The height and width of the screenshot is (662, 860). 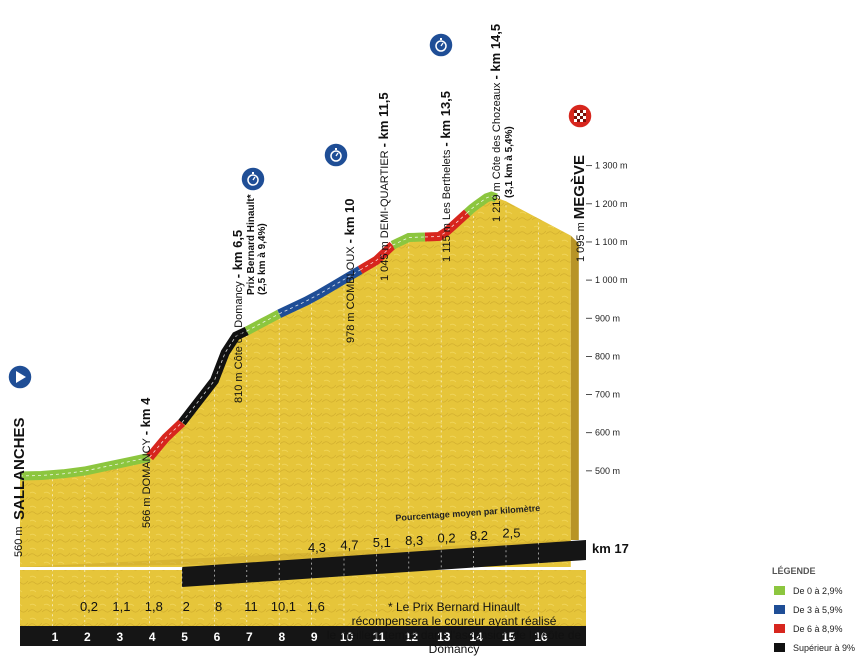 I want to click on waypoint-label-part: - km 11,5, so click(x=383, y=119).